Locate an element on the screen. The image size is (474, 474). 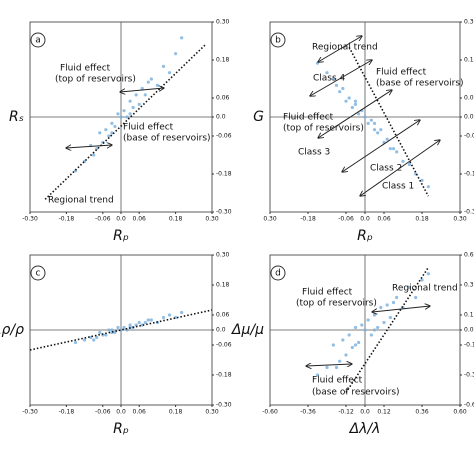
y-tick-label: 0.18 is located at coordinates (223, 285).